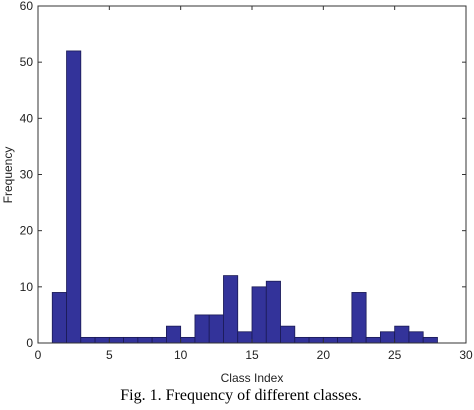  What do you see at coordinates (27, 118) in the screenshot?
I see `y-tick-label: 40` at bounding box center [27, 118].